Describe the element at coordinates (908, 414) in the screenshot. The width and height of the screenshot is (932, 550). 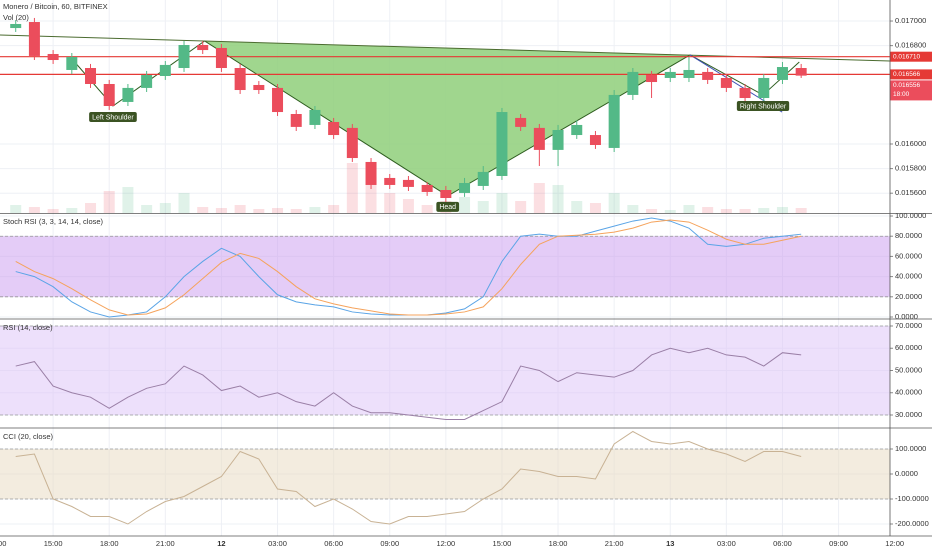
I see `y-tick-label: 30.0000` at that location.